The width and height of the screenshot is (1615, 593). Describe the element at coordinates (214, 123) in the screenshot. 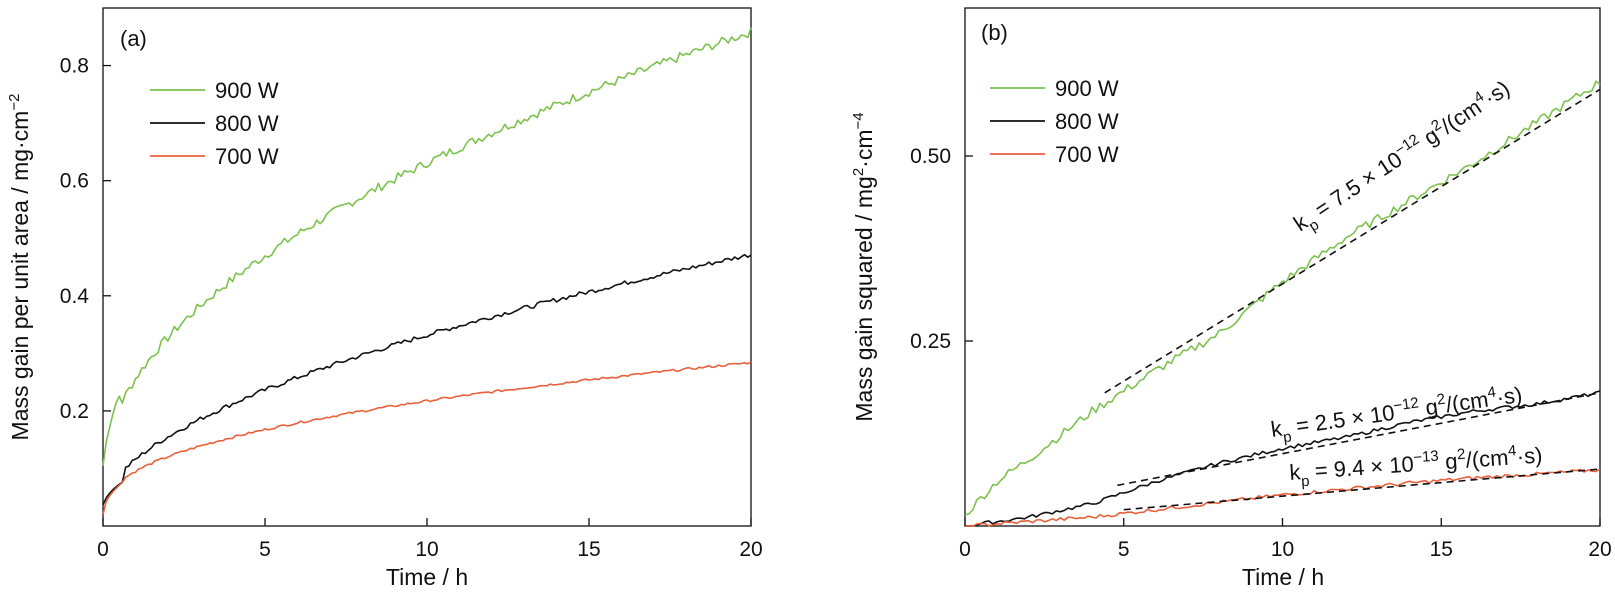

I see `panel-a-legend: 900 W 800 W 700 W` at that location.